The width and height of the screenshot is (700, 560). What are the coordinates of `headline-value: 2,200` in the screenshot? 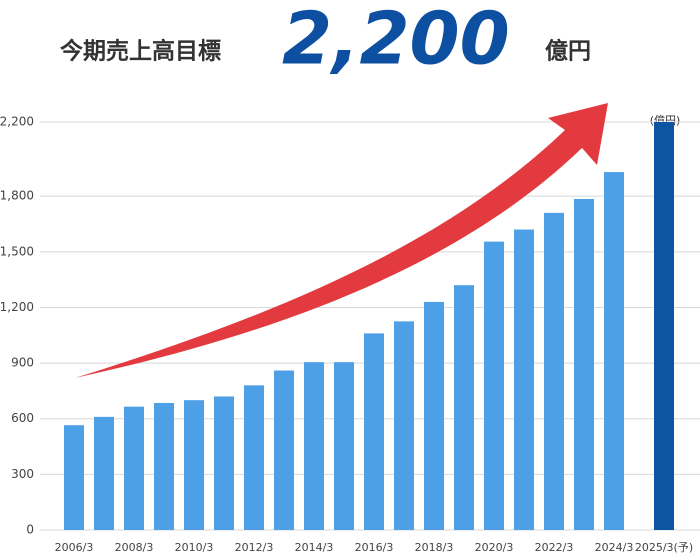 It's located at (396, 40).